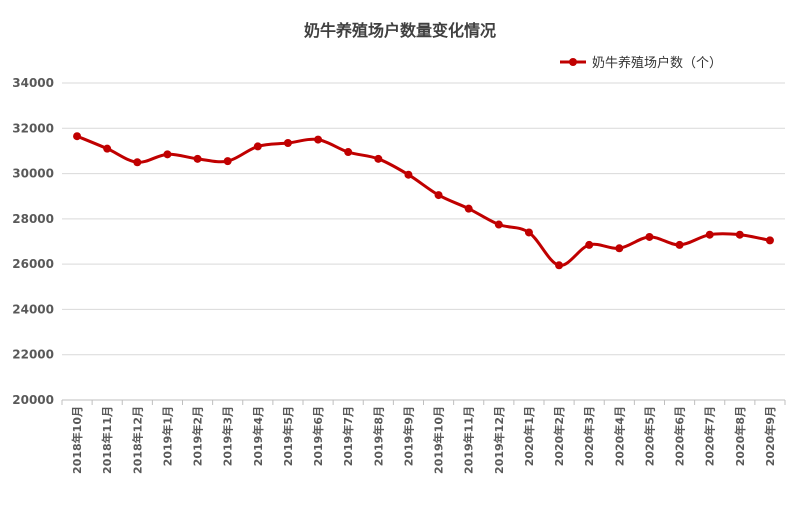 The width and height of the screenshot is (800, 505). Describe the element at coordinates (33, 400) in the screenshot. I see `y-tick-label: 20000` at that location.